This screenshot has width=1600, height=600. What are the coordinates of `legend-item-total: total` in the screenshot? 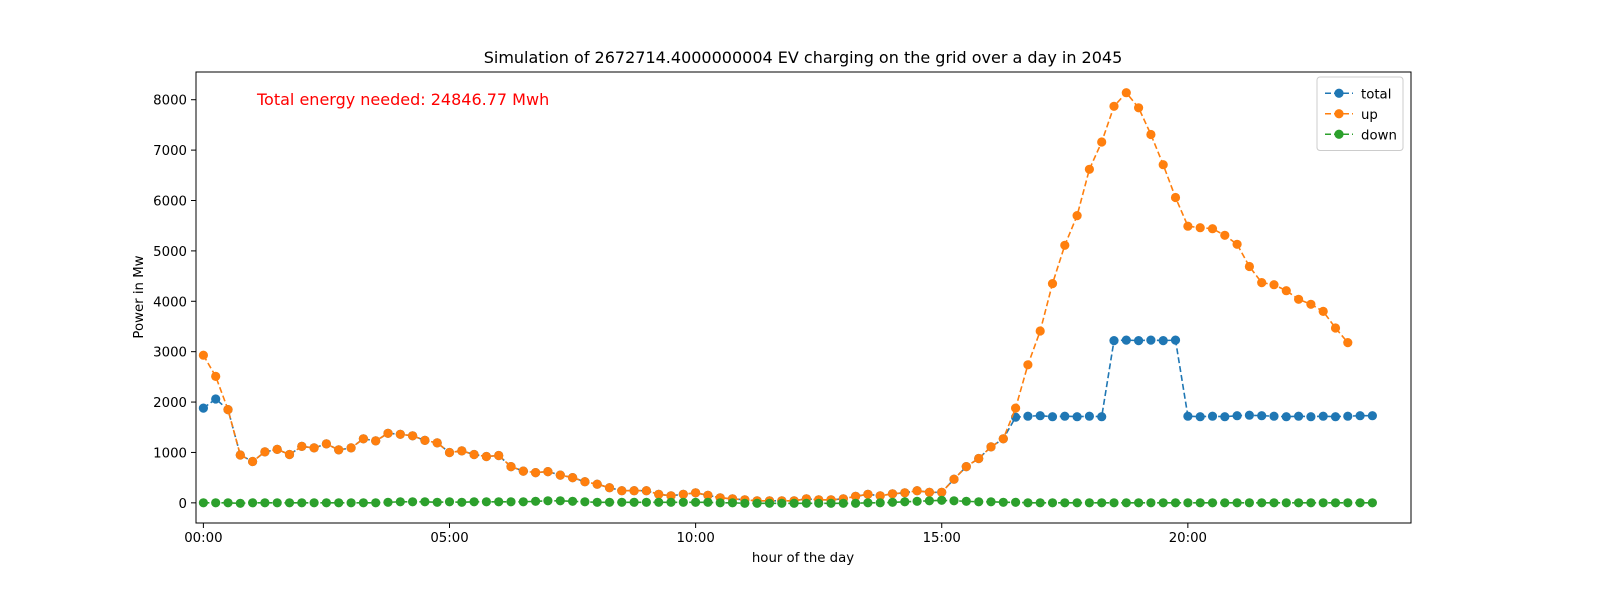 It's located at (1358, 94).